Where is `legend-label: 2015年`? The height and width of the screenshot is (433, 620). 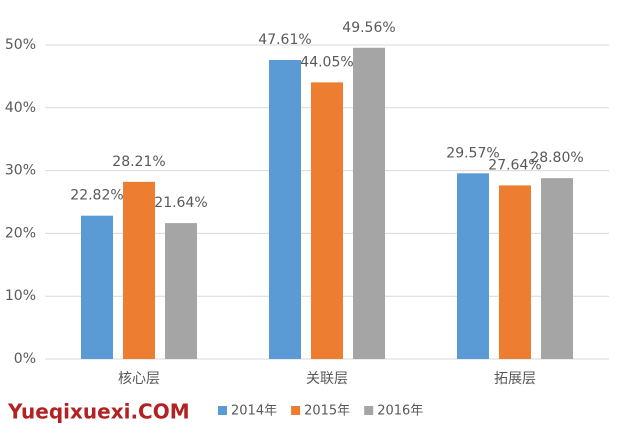
legend-label: 2015年 is located at coordinates (327, 411).